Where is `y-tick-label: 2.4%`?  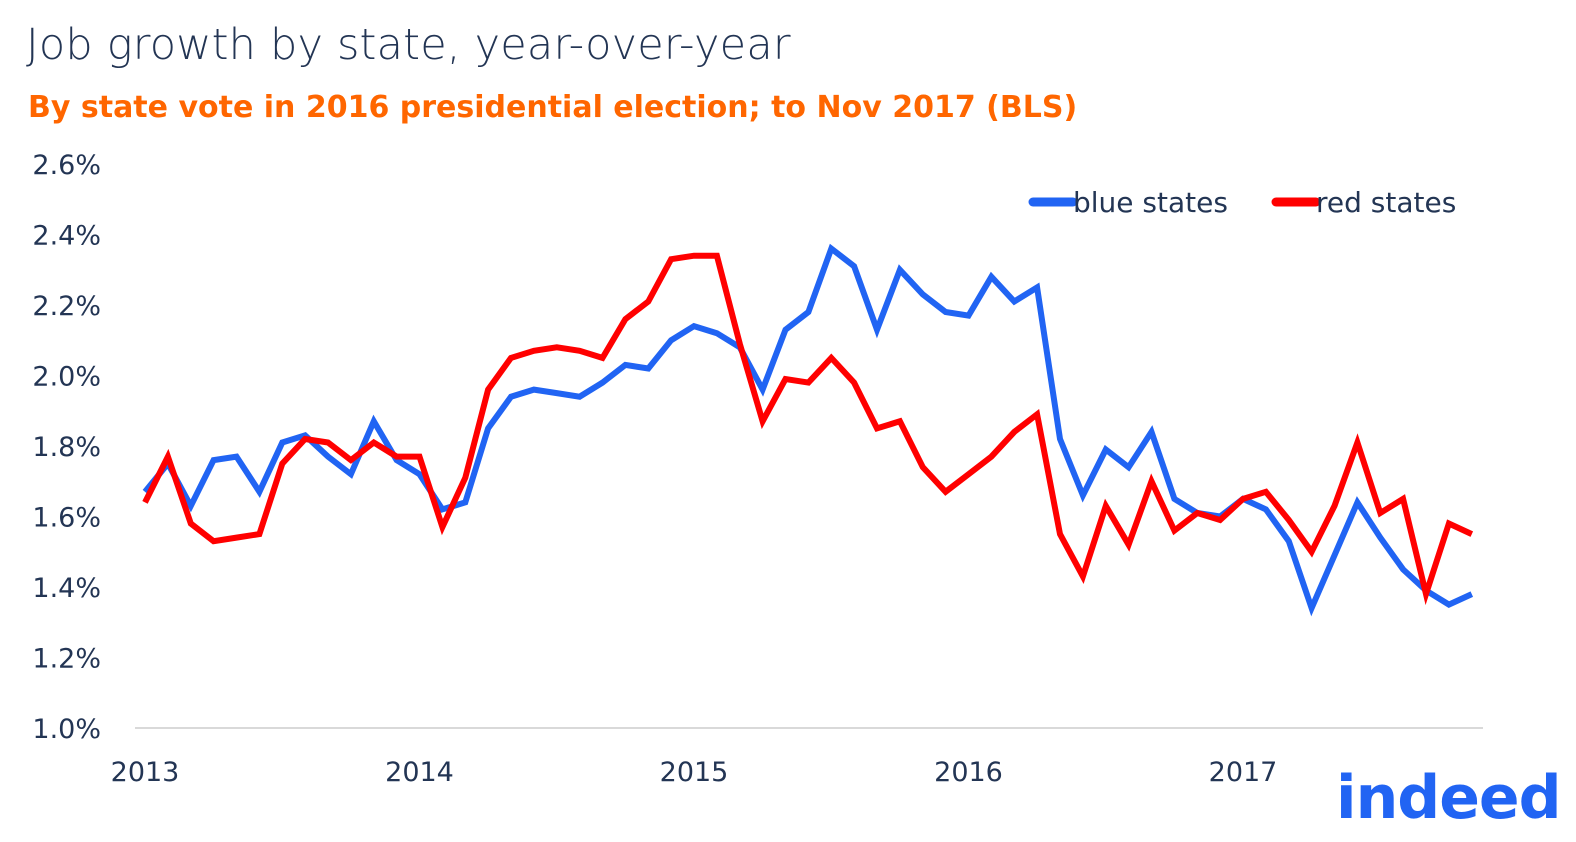 y-tick-label: 2.4% is located at coordinates (66, 236).